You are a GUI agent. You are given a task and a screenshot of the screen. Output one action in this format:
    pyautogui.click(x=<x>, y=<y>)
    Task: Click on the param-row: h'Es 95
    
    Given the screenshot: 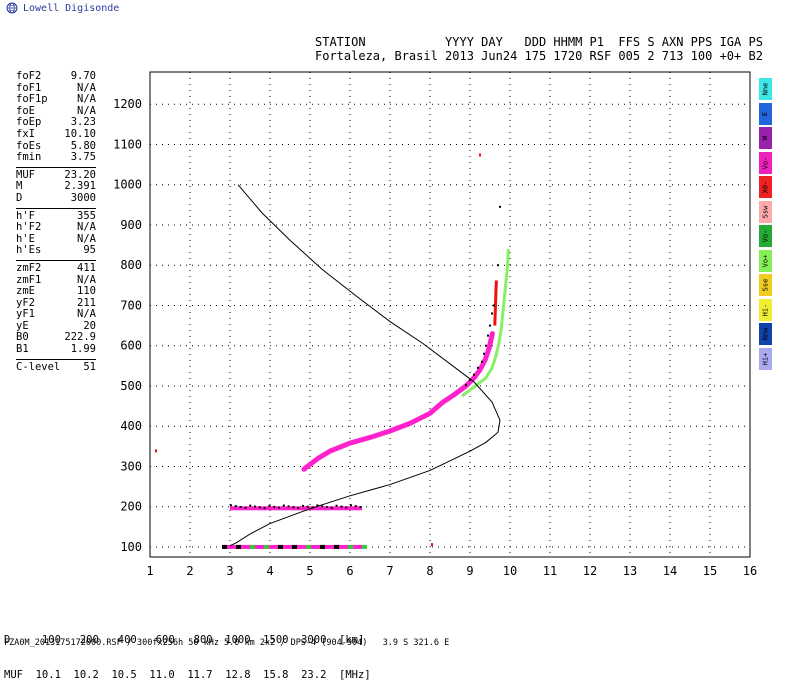 What is the action you would take?
    pyautogui.click(x=56, y=251)
    